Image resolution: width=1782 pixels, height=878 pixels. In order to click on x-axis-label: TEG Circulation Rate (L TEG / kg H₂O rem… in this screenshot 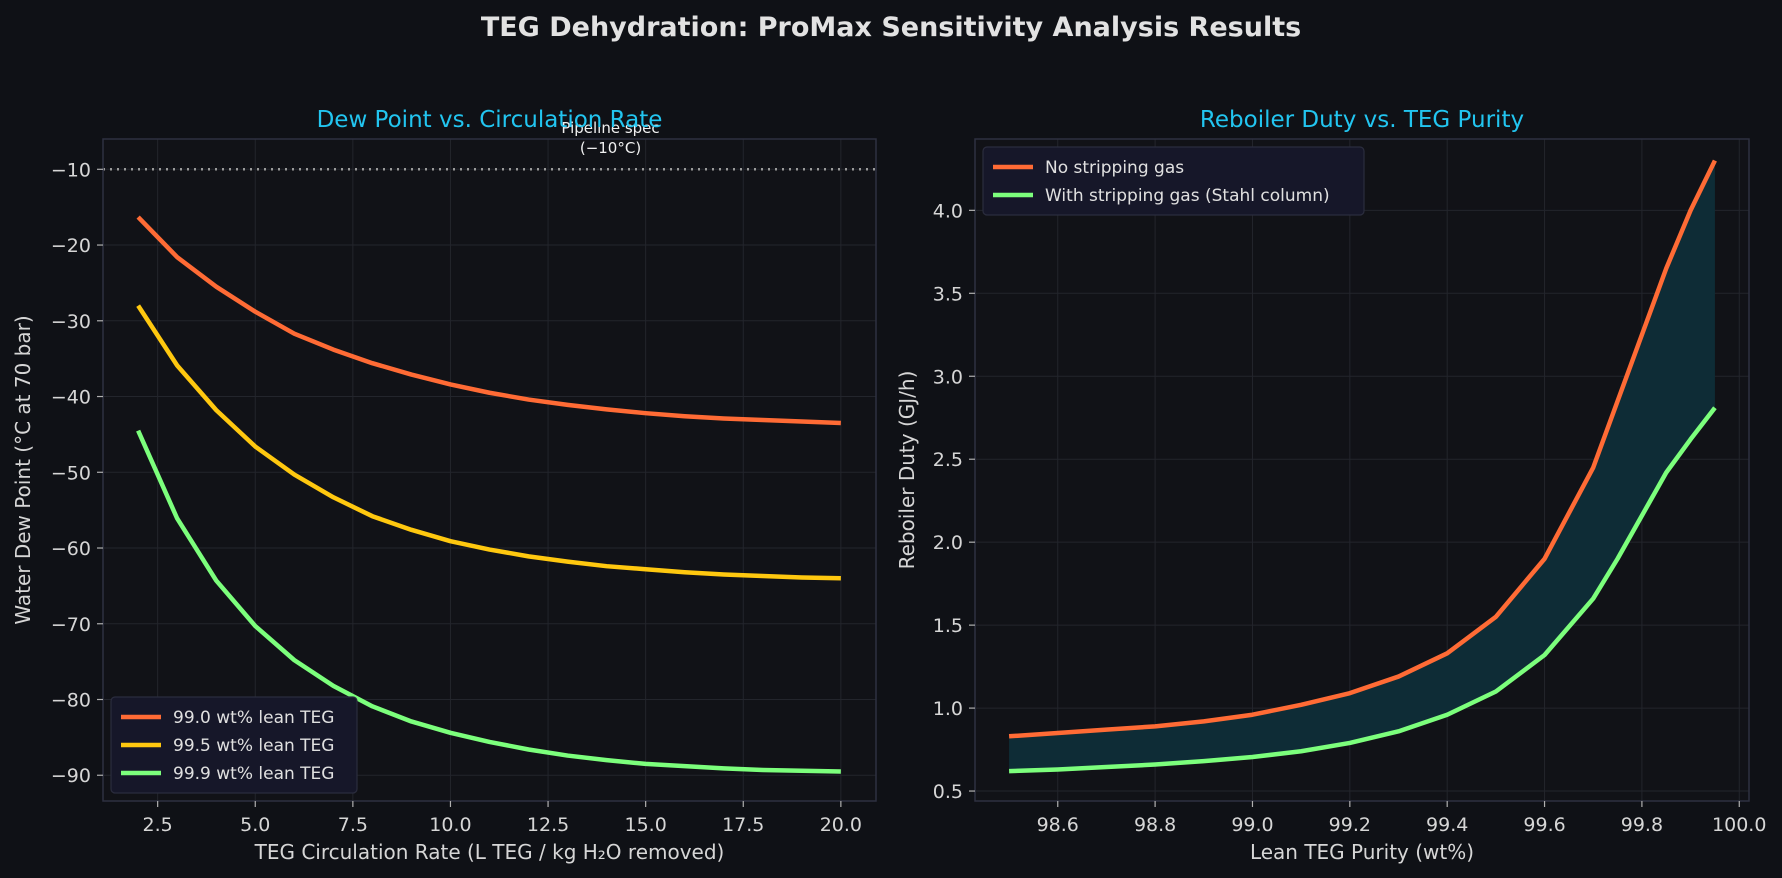, I will do `click(489, 852)`.